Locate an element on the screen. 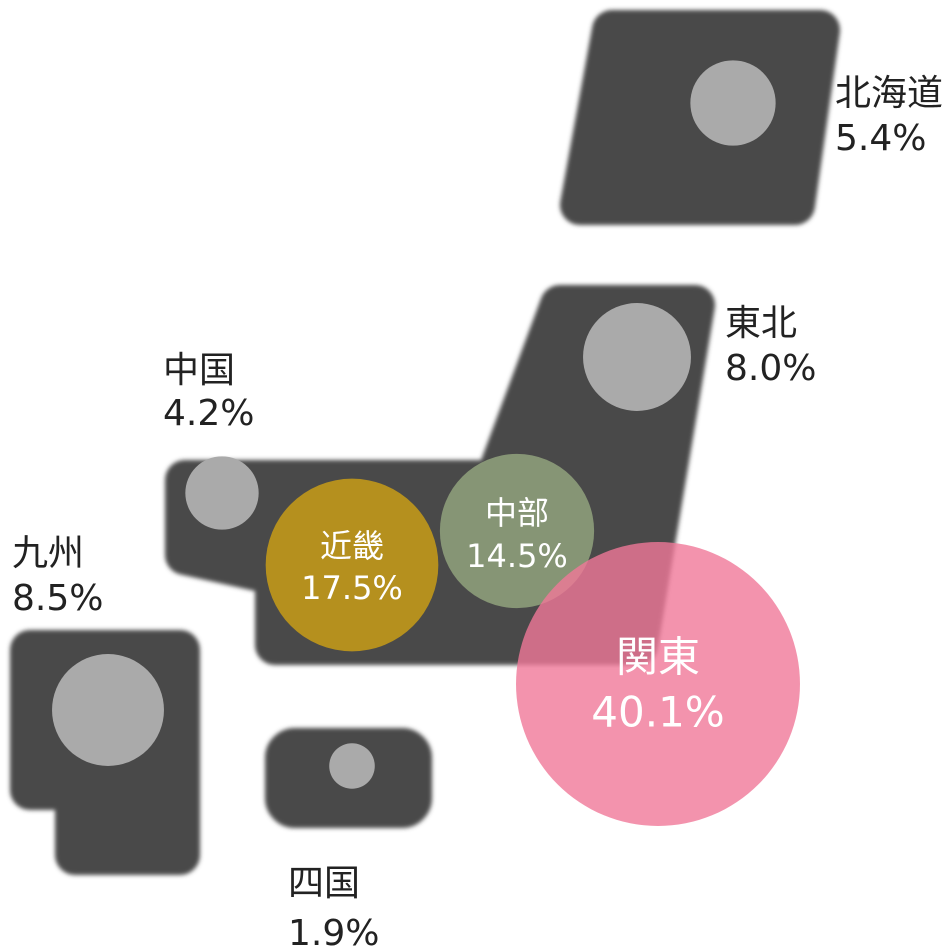 Image resolution: width=950 pixels, height=951 pixels. region-value: 40.1% is located at coordinates (657, 712).